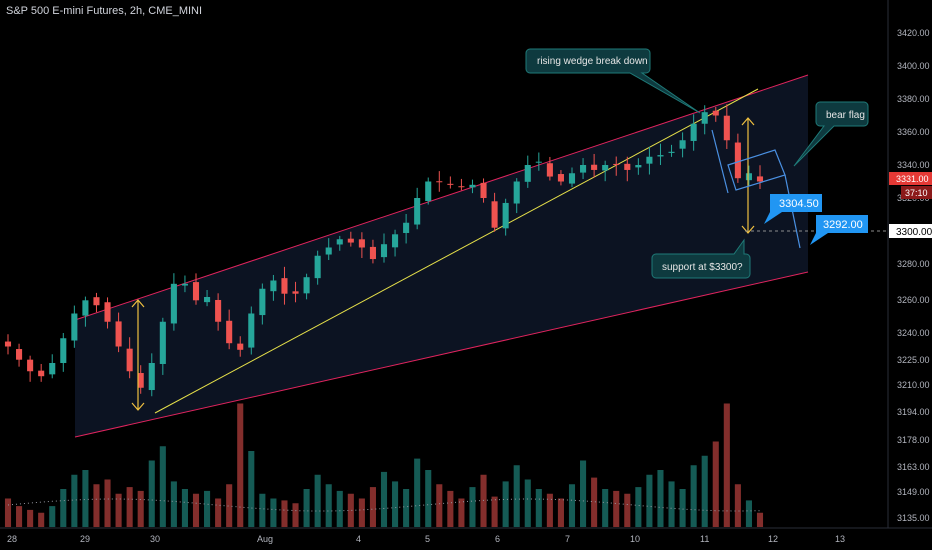 Image resolution: width=932 pixels, height=550 pixels. I want to click on target-tag-2: 3292.00, so click(839, 230).